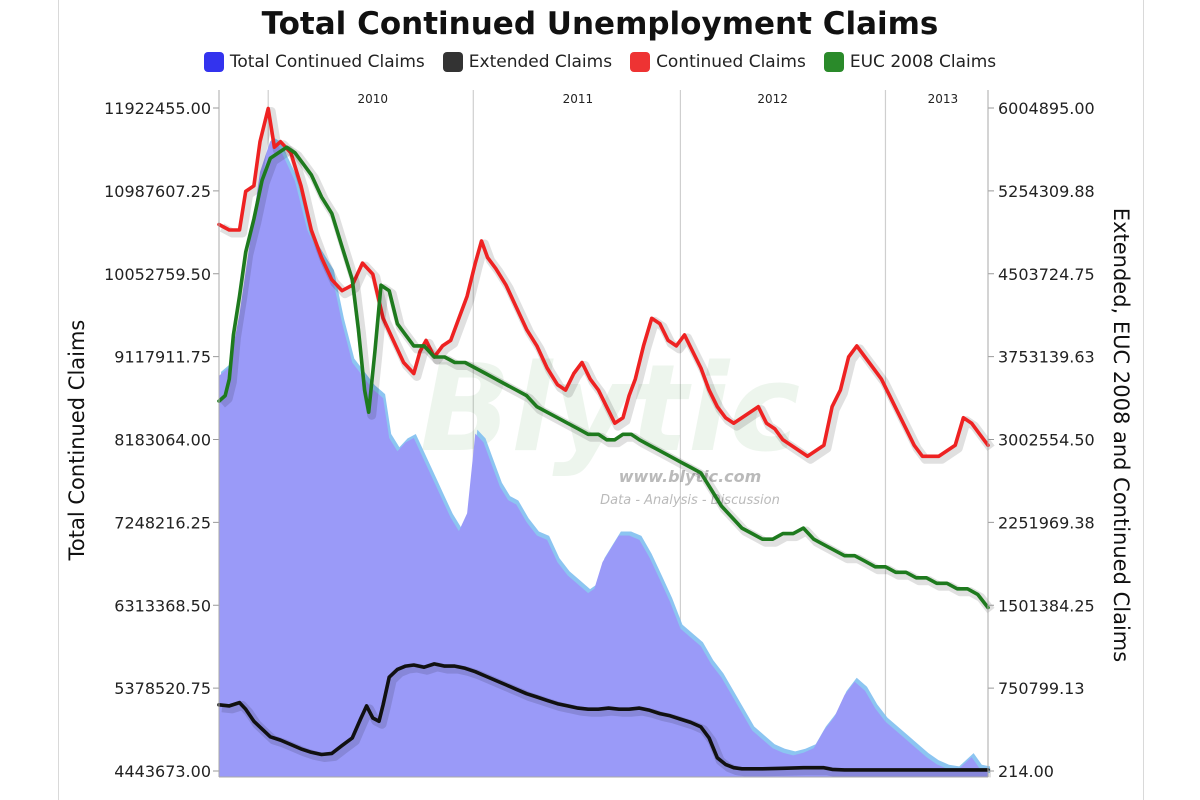  What do you see at coordinates (452, 62) in the screenshot?
I see `legend-swatch-extended` at bounding box center [452, 62].